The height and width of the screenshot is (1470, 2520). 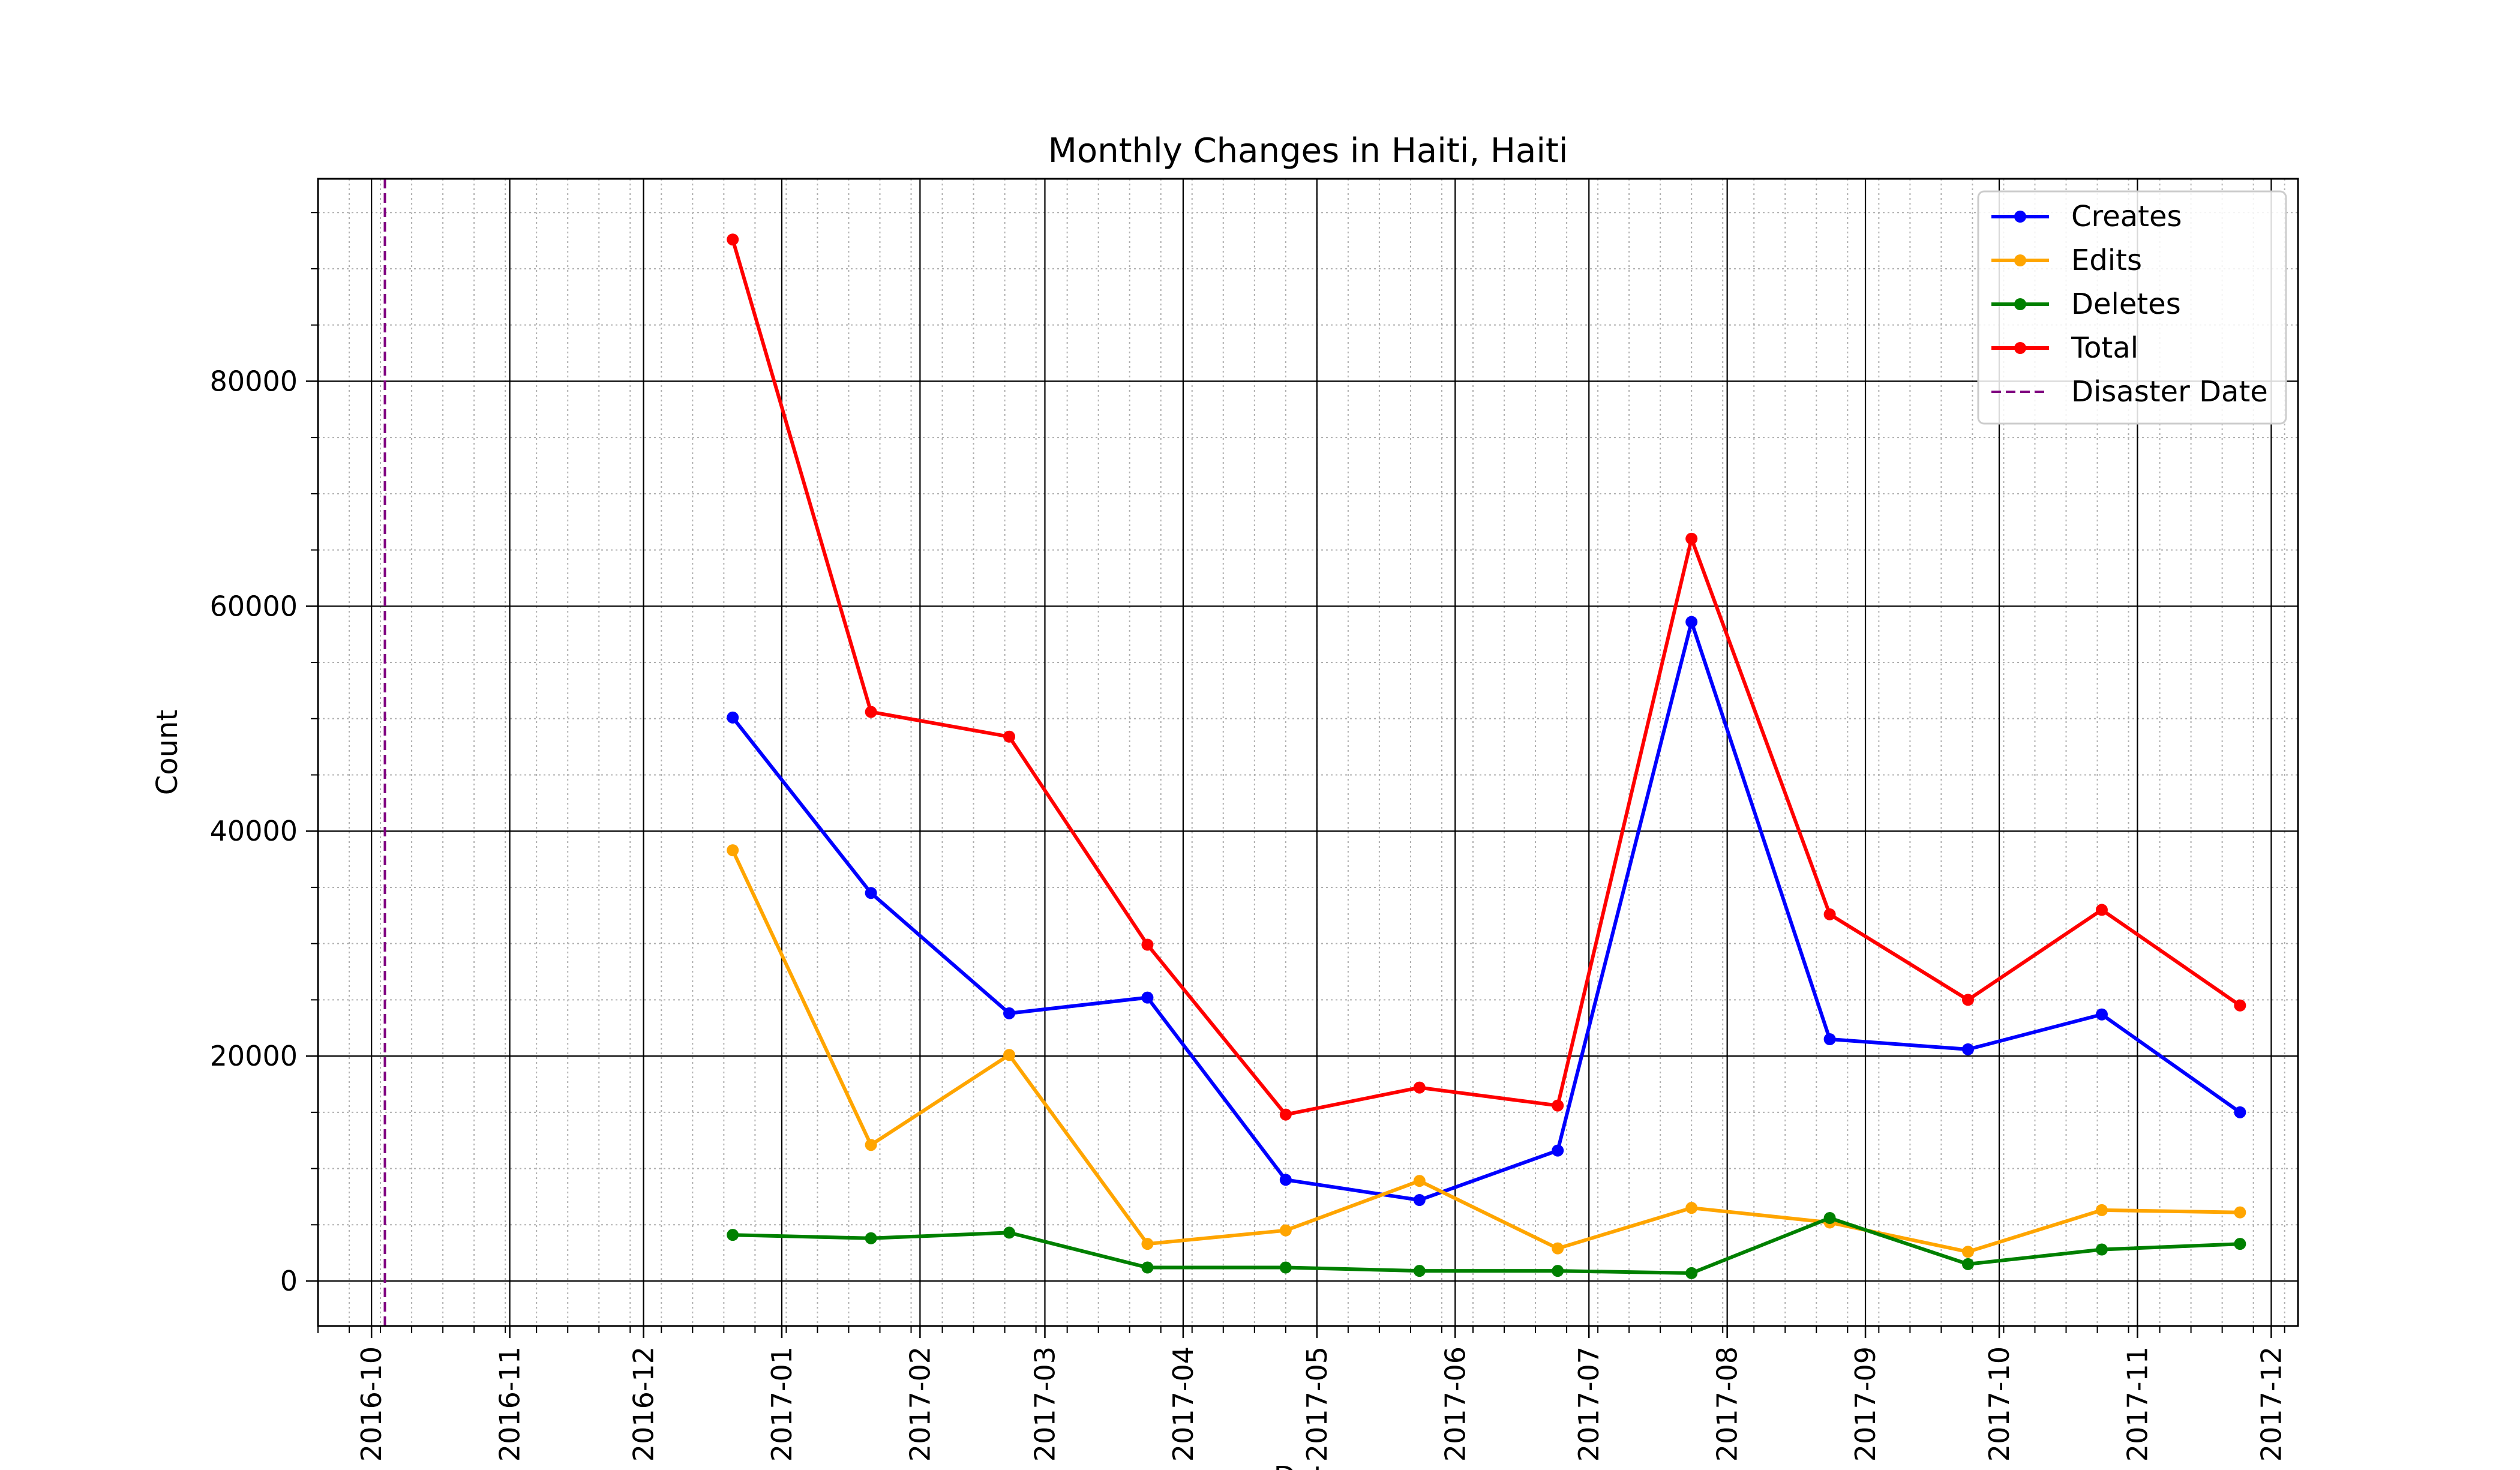 What do you see at coordinates (372, 1404) in the screenshot?
I see `x-tick-label: 2016-10` at bounding box center [372, 1404].